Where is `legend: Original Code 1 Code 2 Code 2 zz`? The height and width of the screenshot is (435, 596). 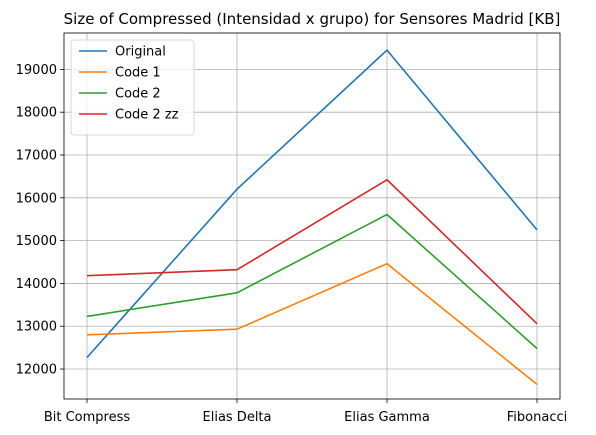 legend: Original Code 1 Code 2 Code 2 zz is located at coordinates (132, 87).